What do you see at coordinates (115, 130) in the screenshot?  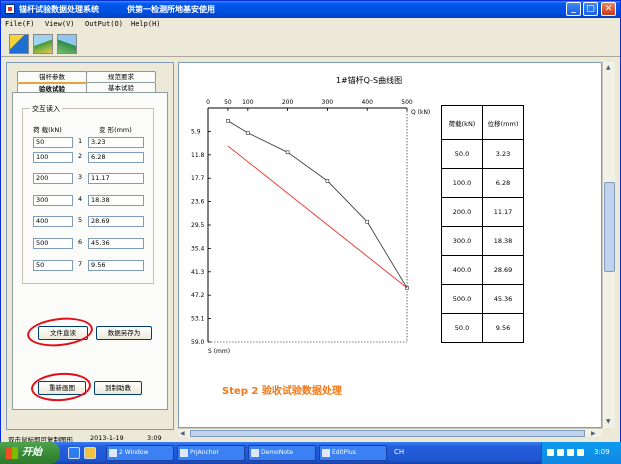 I see `disp-column-header: 变 形(mm)` at bounding box center [115, 130].